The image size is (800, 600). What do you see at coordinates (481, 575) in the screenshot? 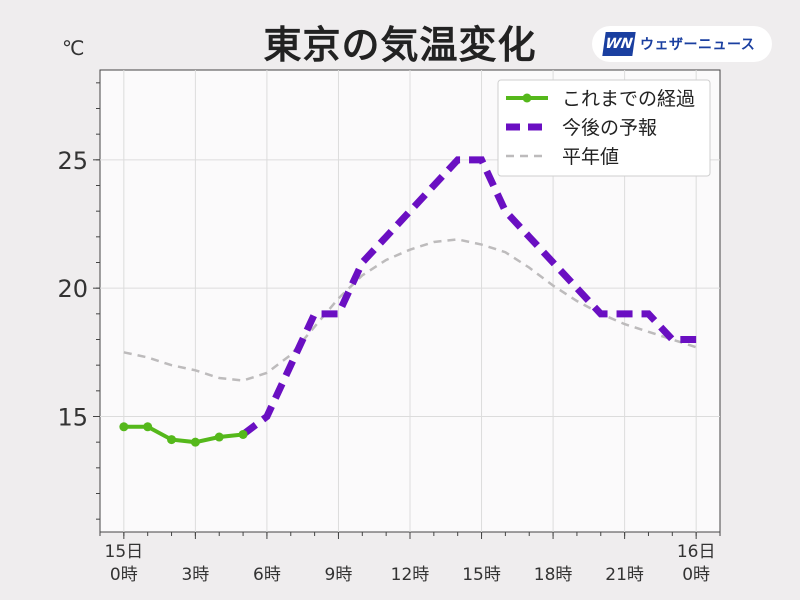
I see `x-tick-hour-label: 15時` at bounding box center [481, 575].